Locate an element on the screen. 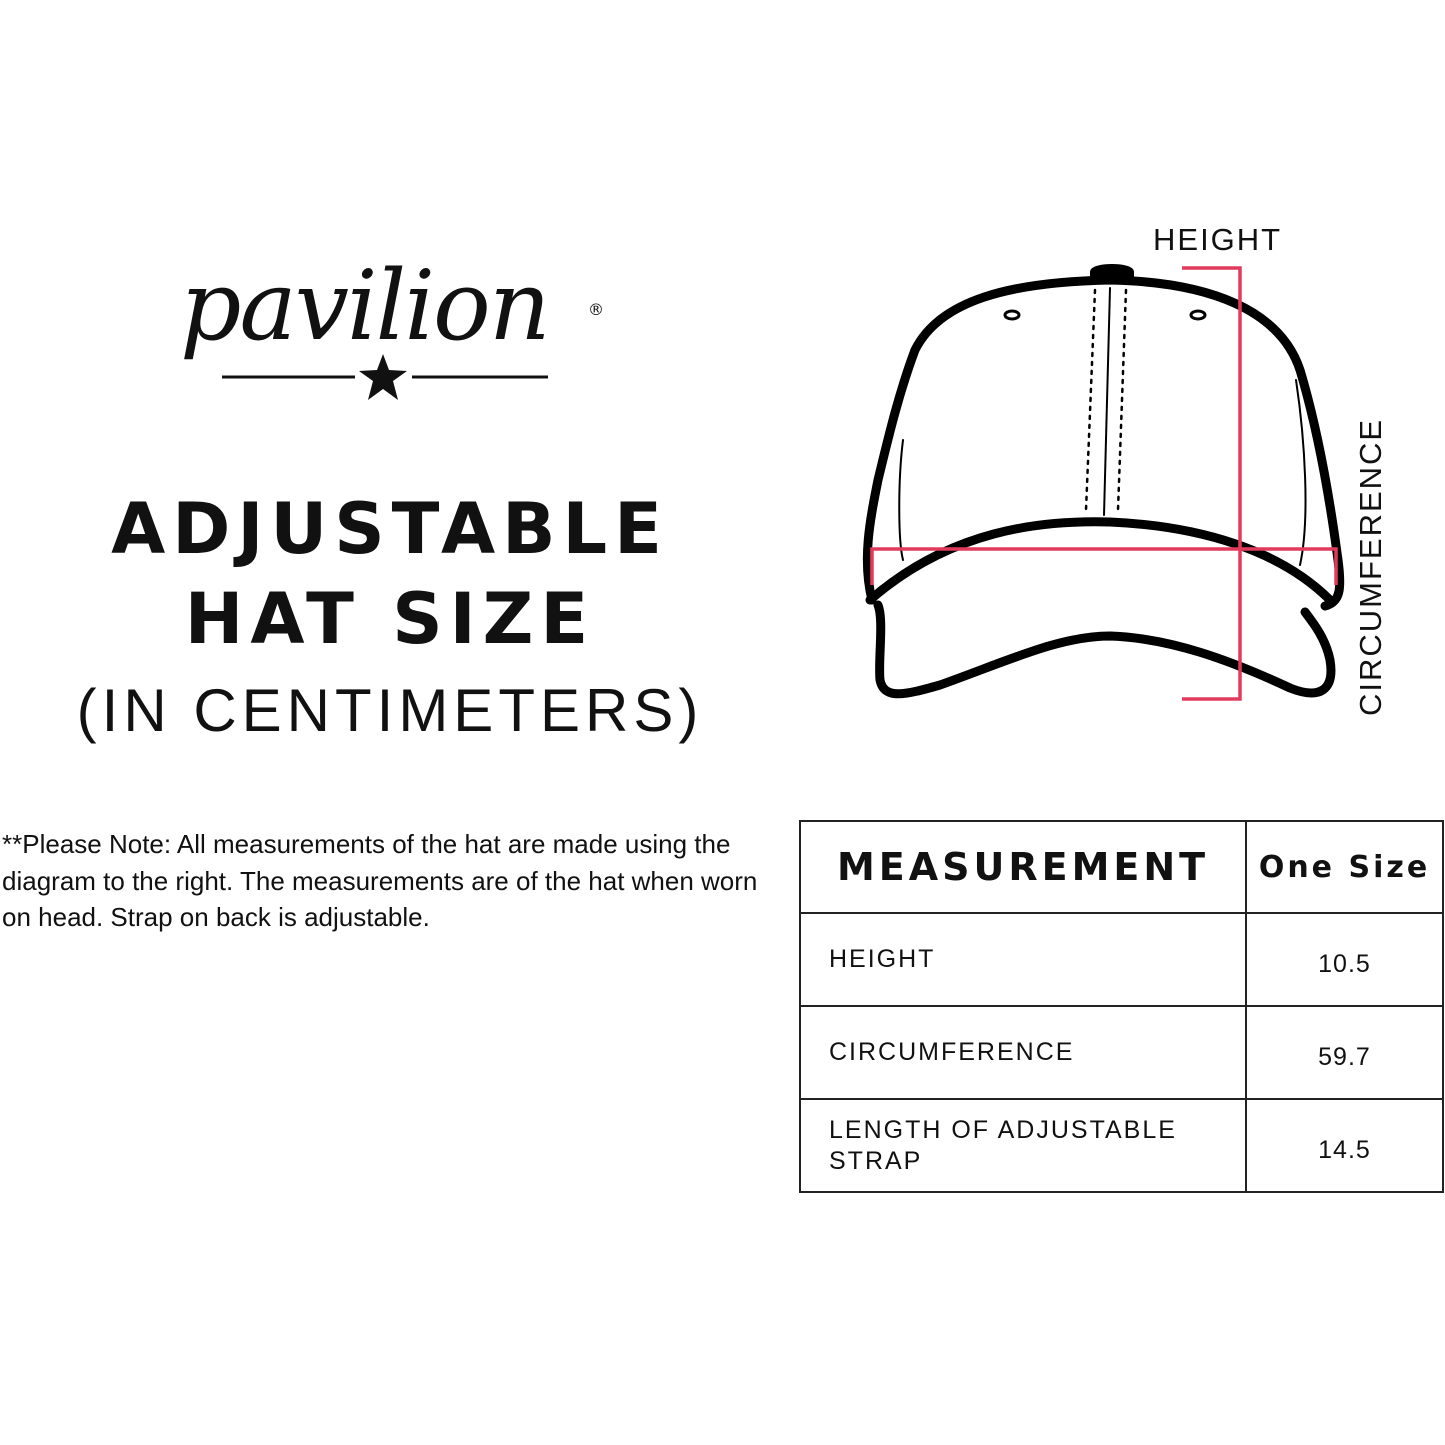 This screenshot has height=1445, width=1445. title-line-2: HAT SIZE is located at coordinates (390, 619).